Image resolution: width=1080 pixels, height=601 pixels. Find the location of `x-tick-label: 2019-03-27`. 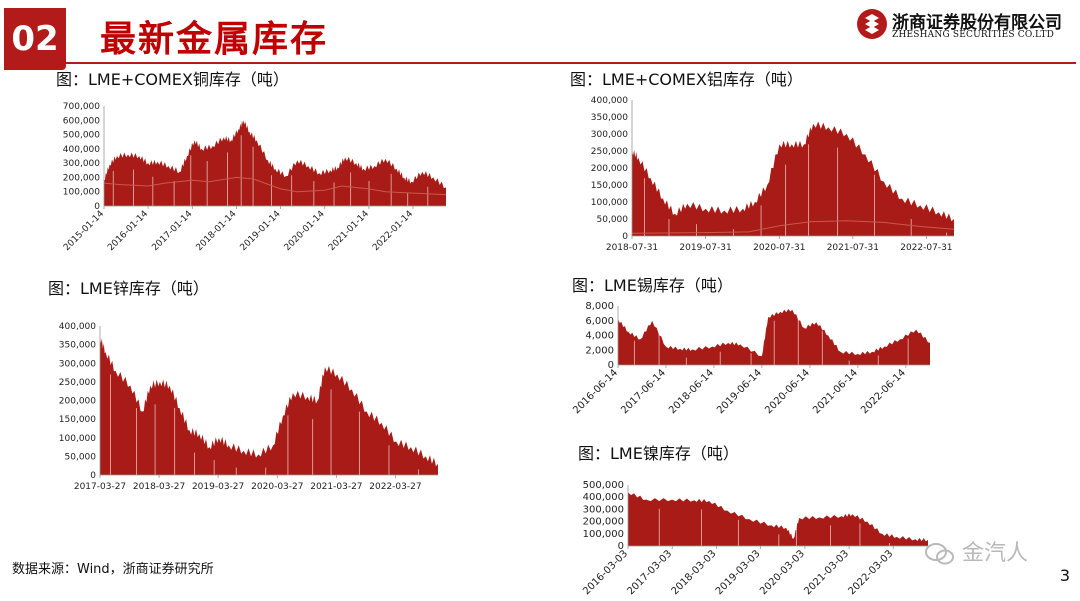

x-tick-label: 2019-03-27 is located at coordinates (218, 487).